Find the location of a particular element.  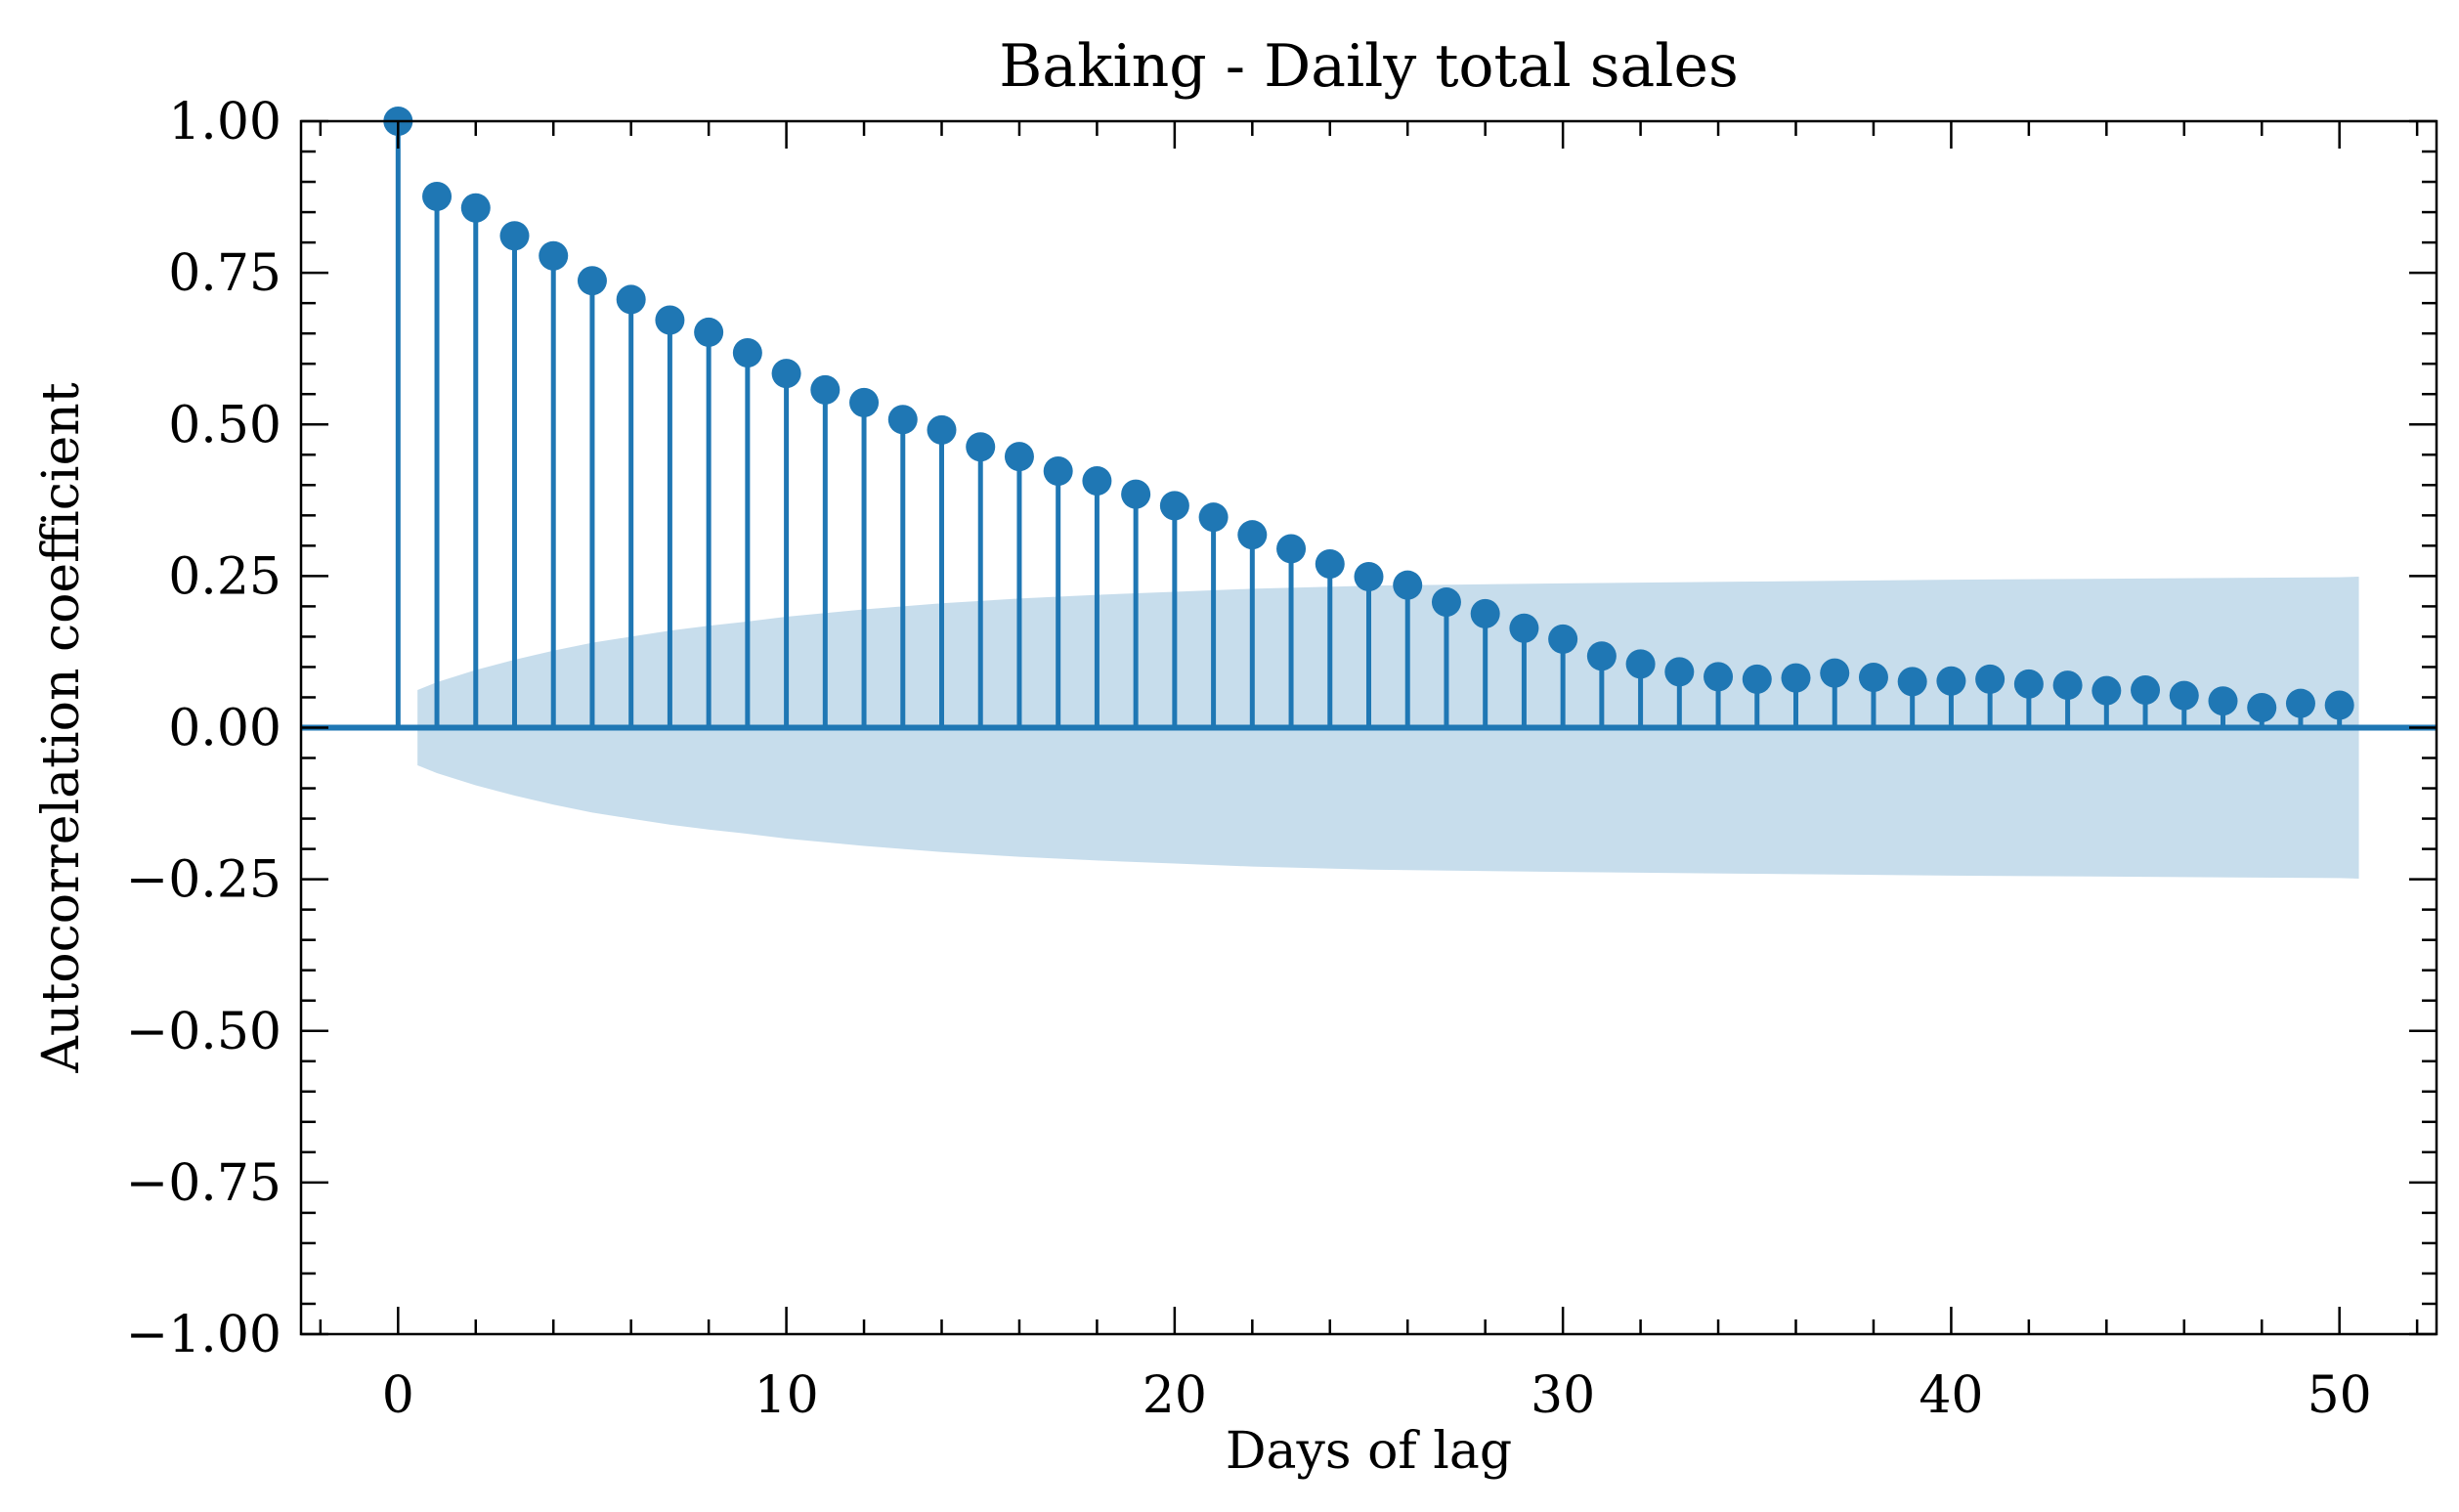

x-tick-label: 0 is located at coordinates (398, 1395).